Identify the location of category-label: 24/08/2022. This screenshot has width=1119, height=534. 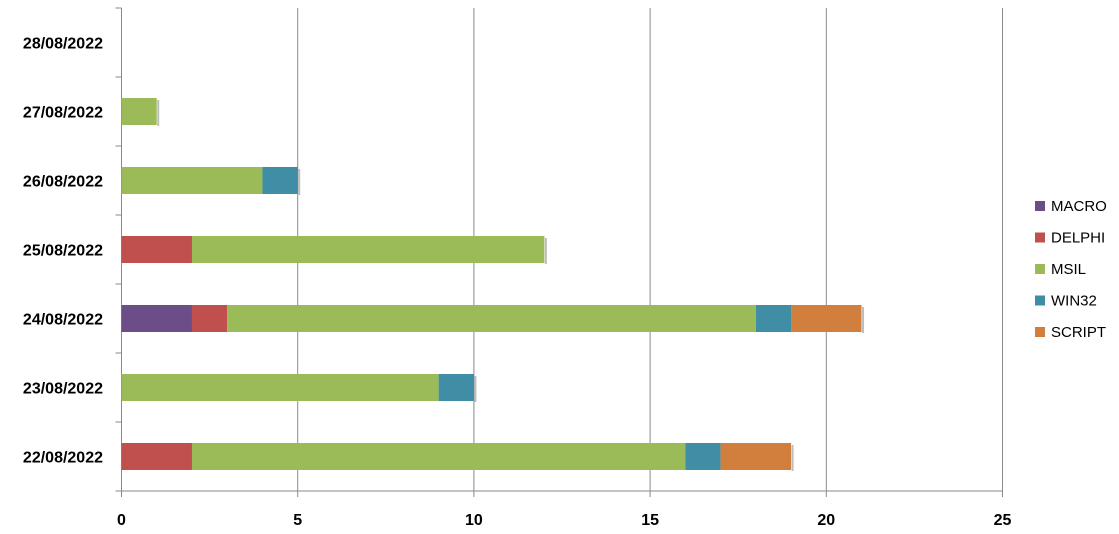
(63, 320).